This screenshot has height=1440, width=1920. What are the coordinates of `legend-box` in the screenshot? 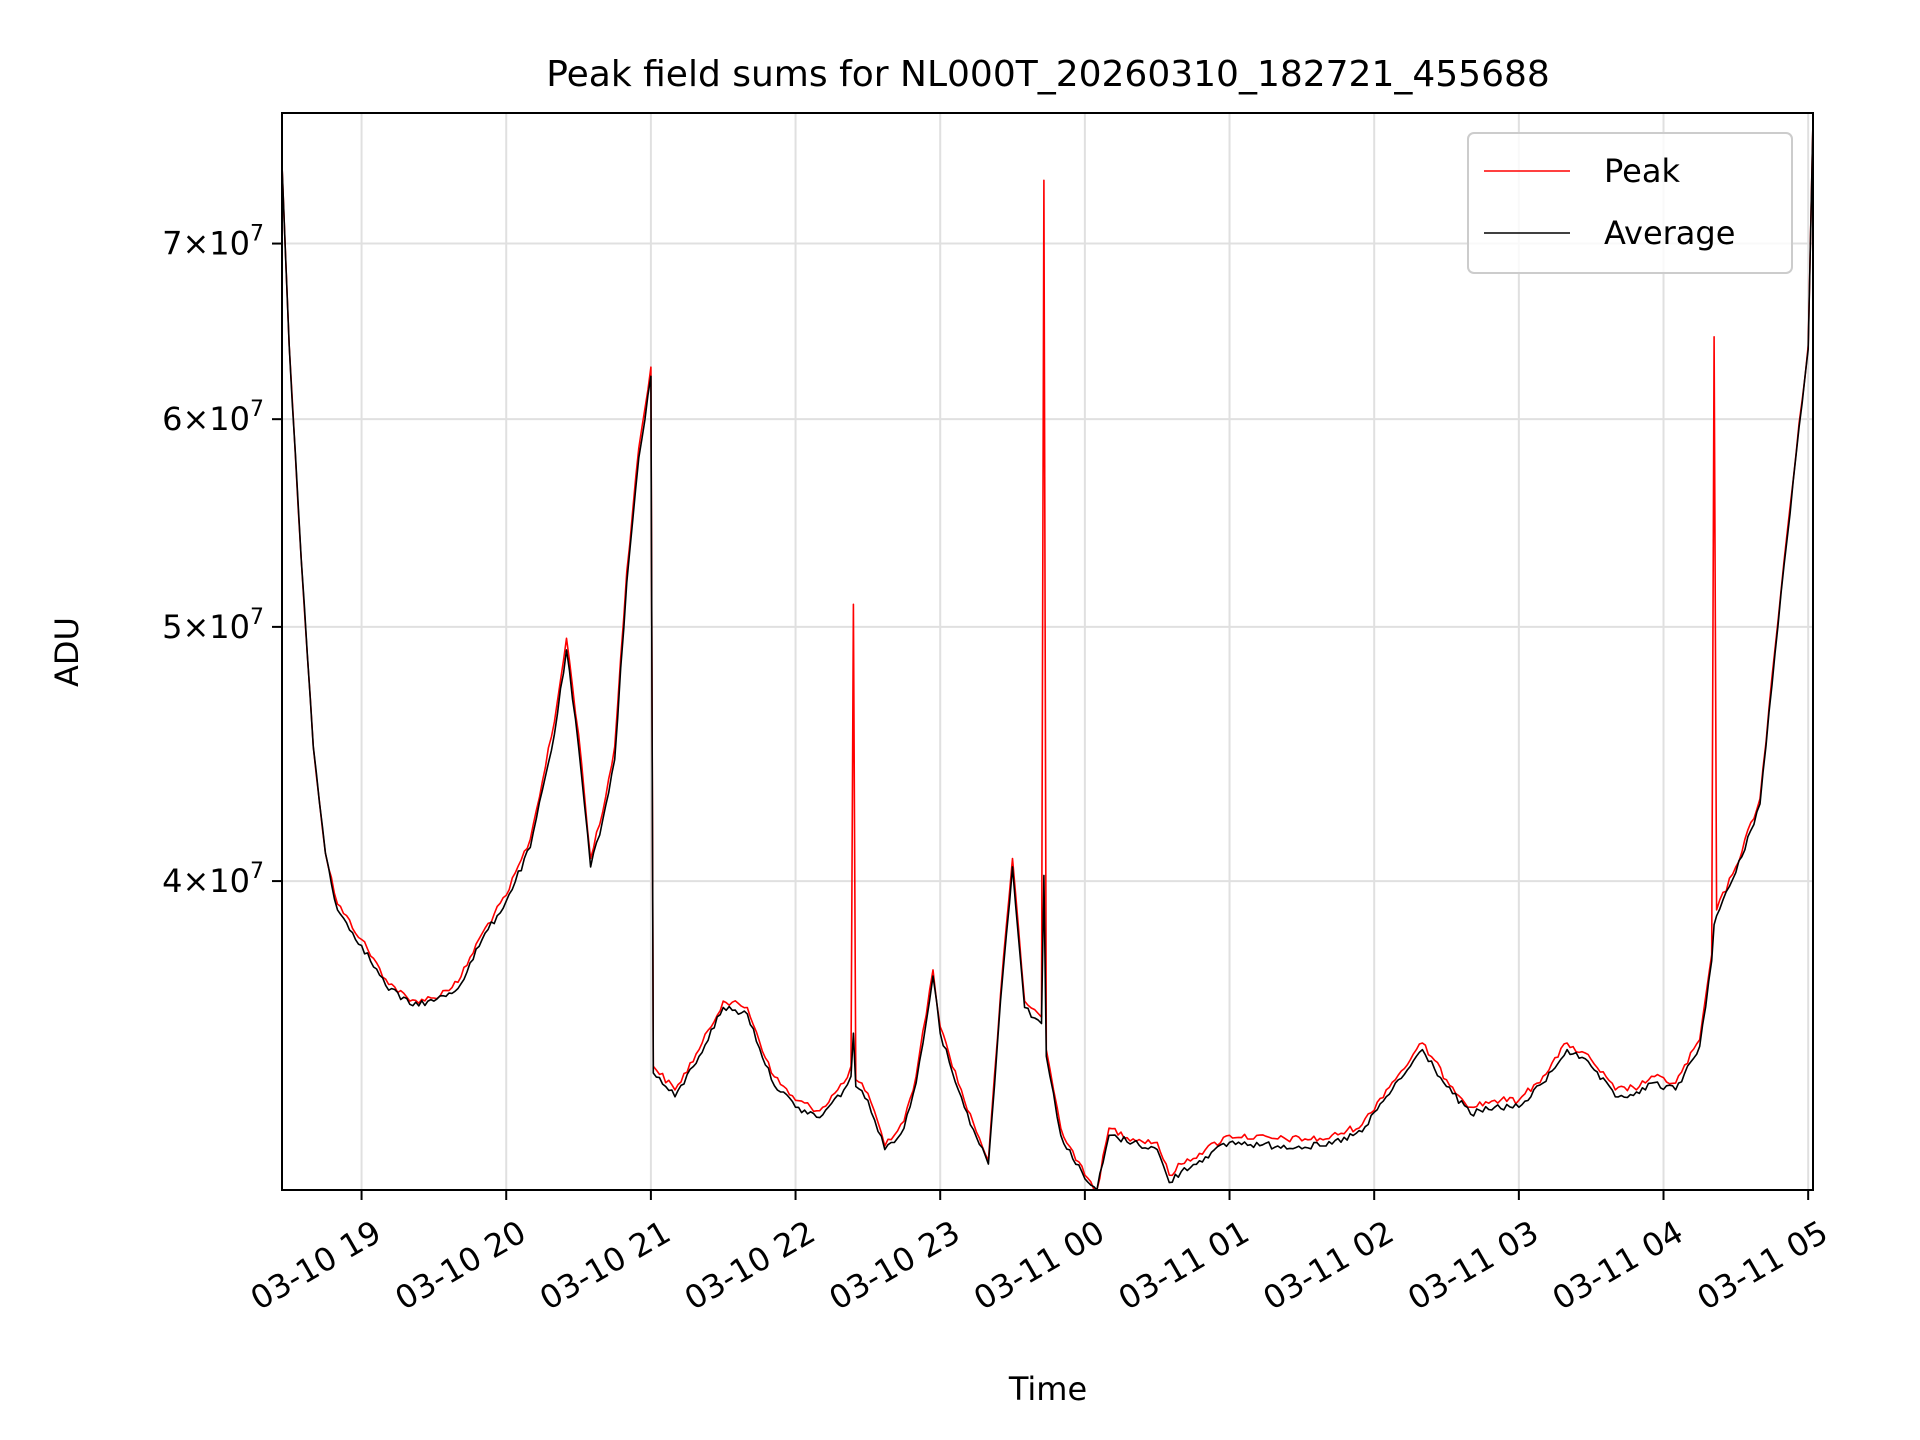 It's located at (1630, 203).